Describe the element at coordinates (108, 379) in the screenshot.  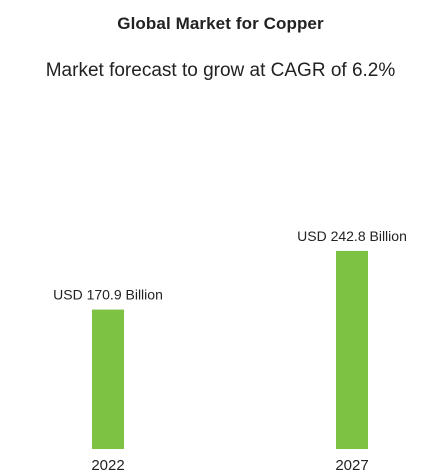
I see `bar-2022` at that location.